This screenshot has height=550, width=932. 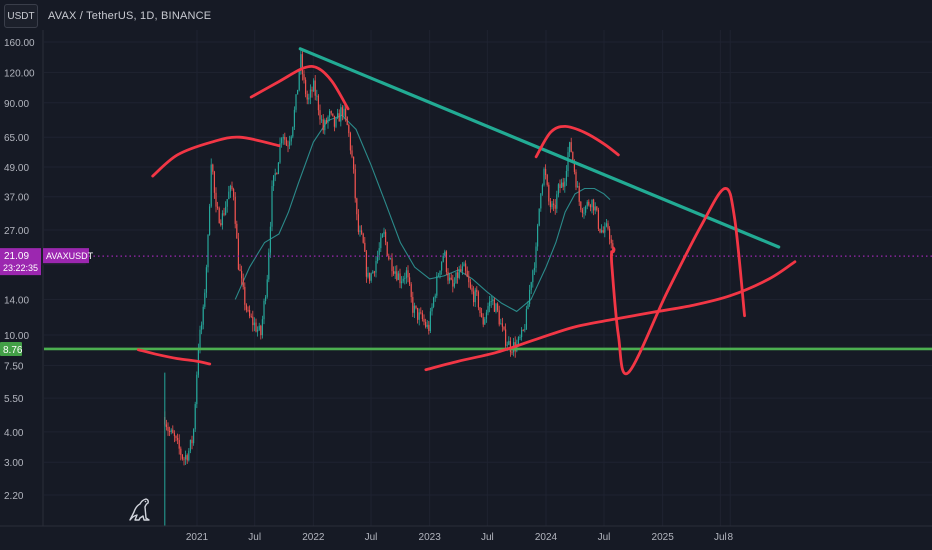 I want to click on currency-button: USDT, so click(x=21, y=16).